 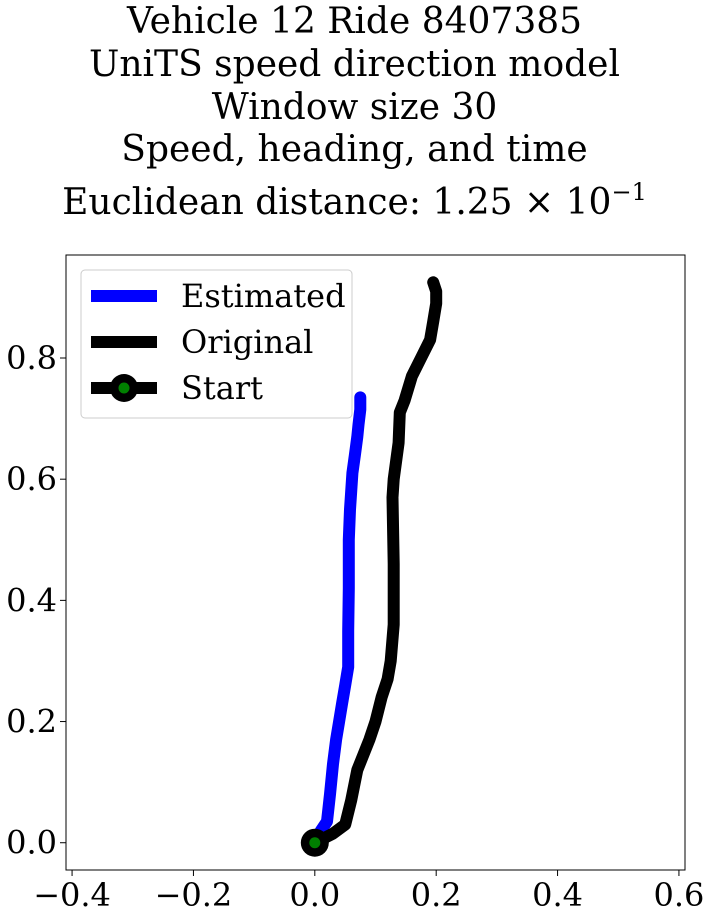 What do you see at coordinates (31, 722) in the screenshot?
I see `y-tick-label: 0.2` at bounding box center [31, 722].